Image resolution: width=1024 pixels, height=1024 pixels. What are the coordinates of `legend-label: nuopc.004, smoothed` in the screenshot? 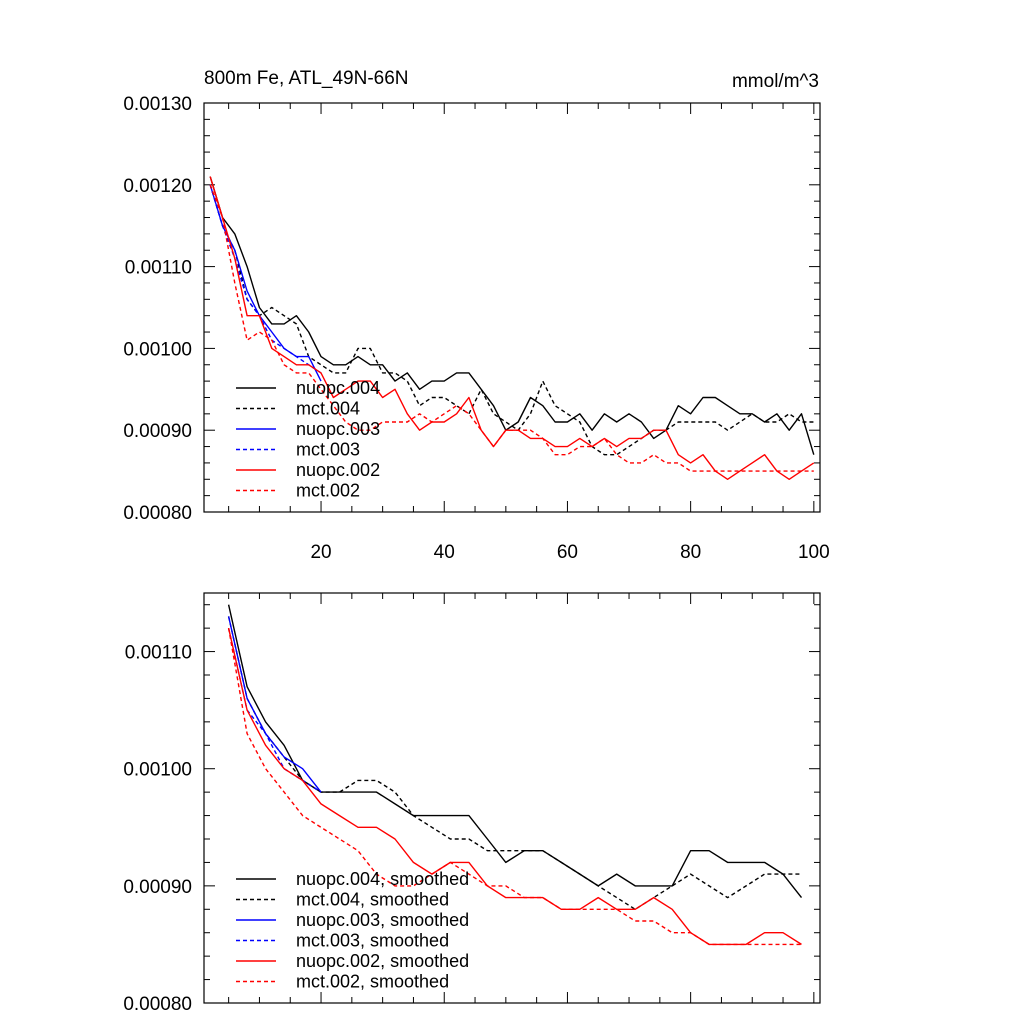 It's located at (382, 879).